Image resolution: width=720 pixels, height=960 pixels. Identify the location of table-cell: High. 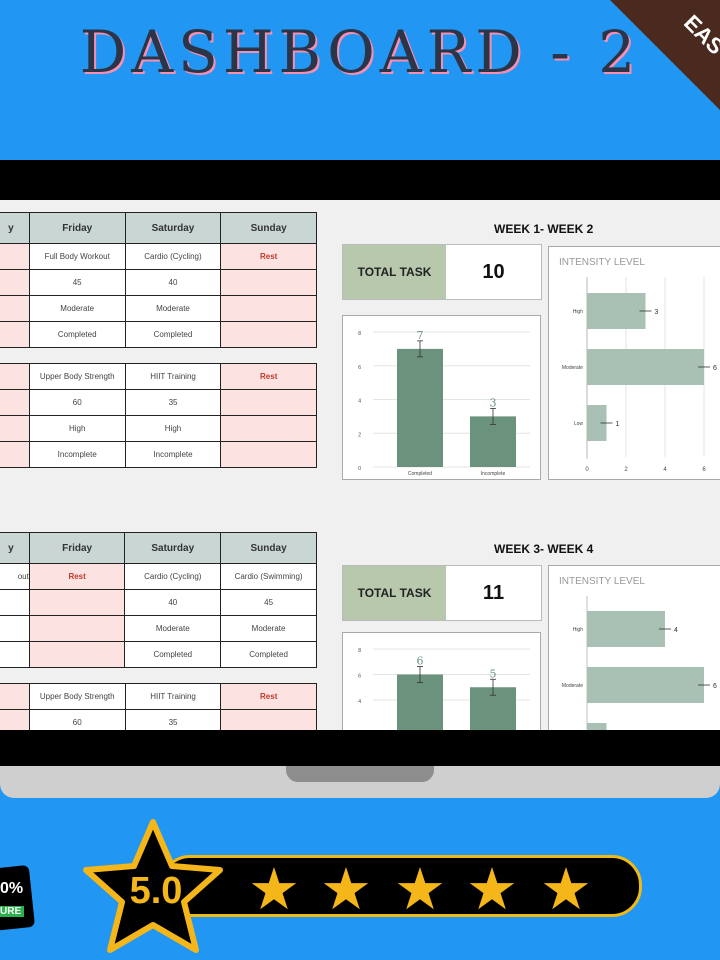
(77, 428).